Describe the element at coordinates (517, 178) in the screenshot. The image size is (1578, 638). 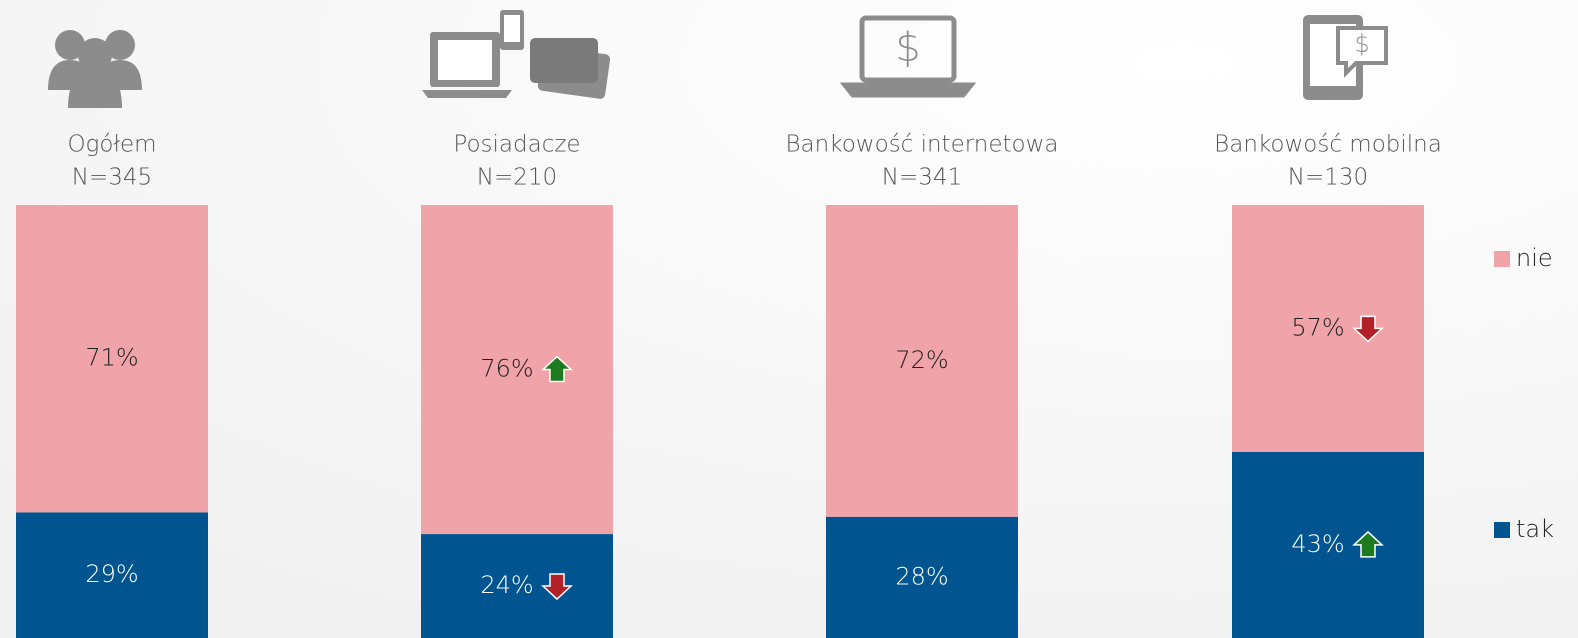
I see `sample-size: N=210` at that location.